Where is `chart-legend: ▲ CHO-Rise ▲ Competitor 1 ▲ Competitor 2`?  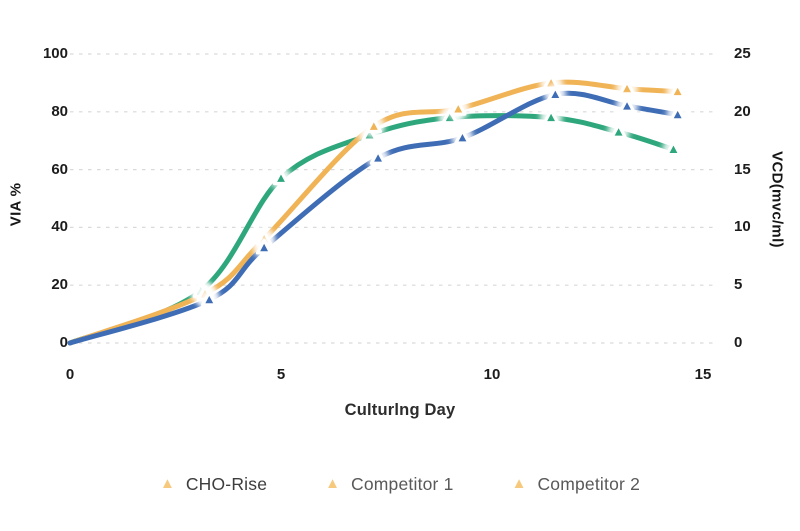 chart-legend: ▲ CHO-Rise ▲ Competitor 1 ▲ Competitor 2 is located at coordinates (400, 484).